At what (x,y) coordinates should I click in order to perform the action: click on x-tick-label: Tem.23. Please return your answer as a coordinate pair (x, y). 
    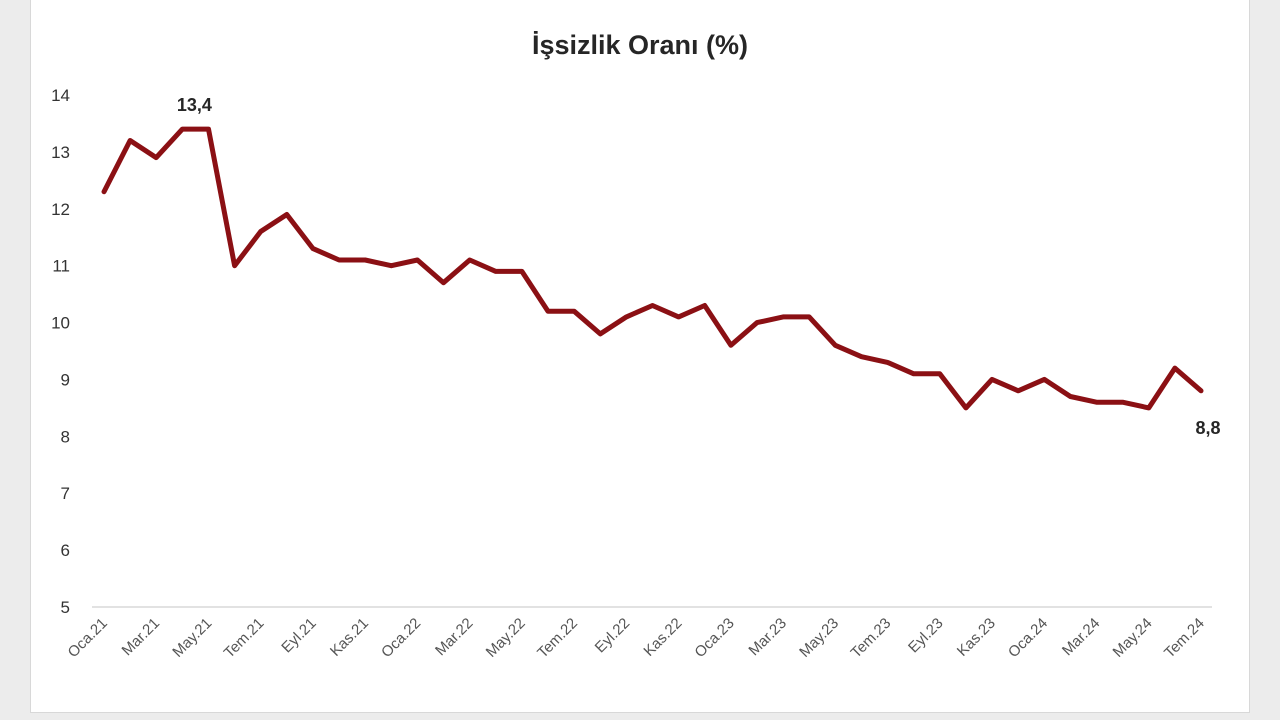
    Looking at the image, I should click on (871, 638).